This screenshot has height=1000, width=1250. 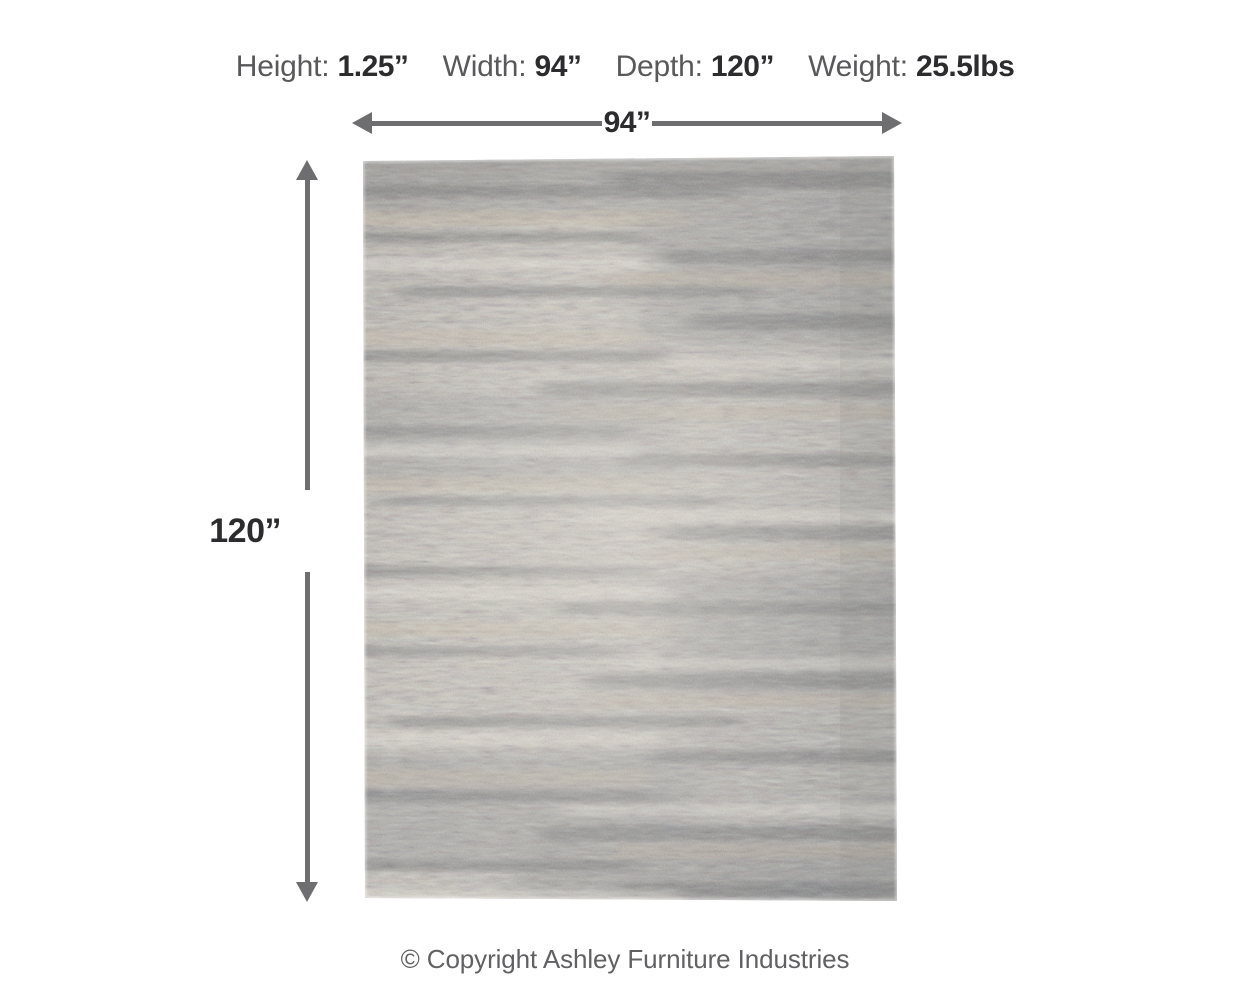 What do you see at coordinates (307, 333) in the screenshot?
I see `arrow-shaft-top` at bounding box center [307, 333].